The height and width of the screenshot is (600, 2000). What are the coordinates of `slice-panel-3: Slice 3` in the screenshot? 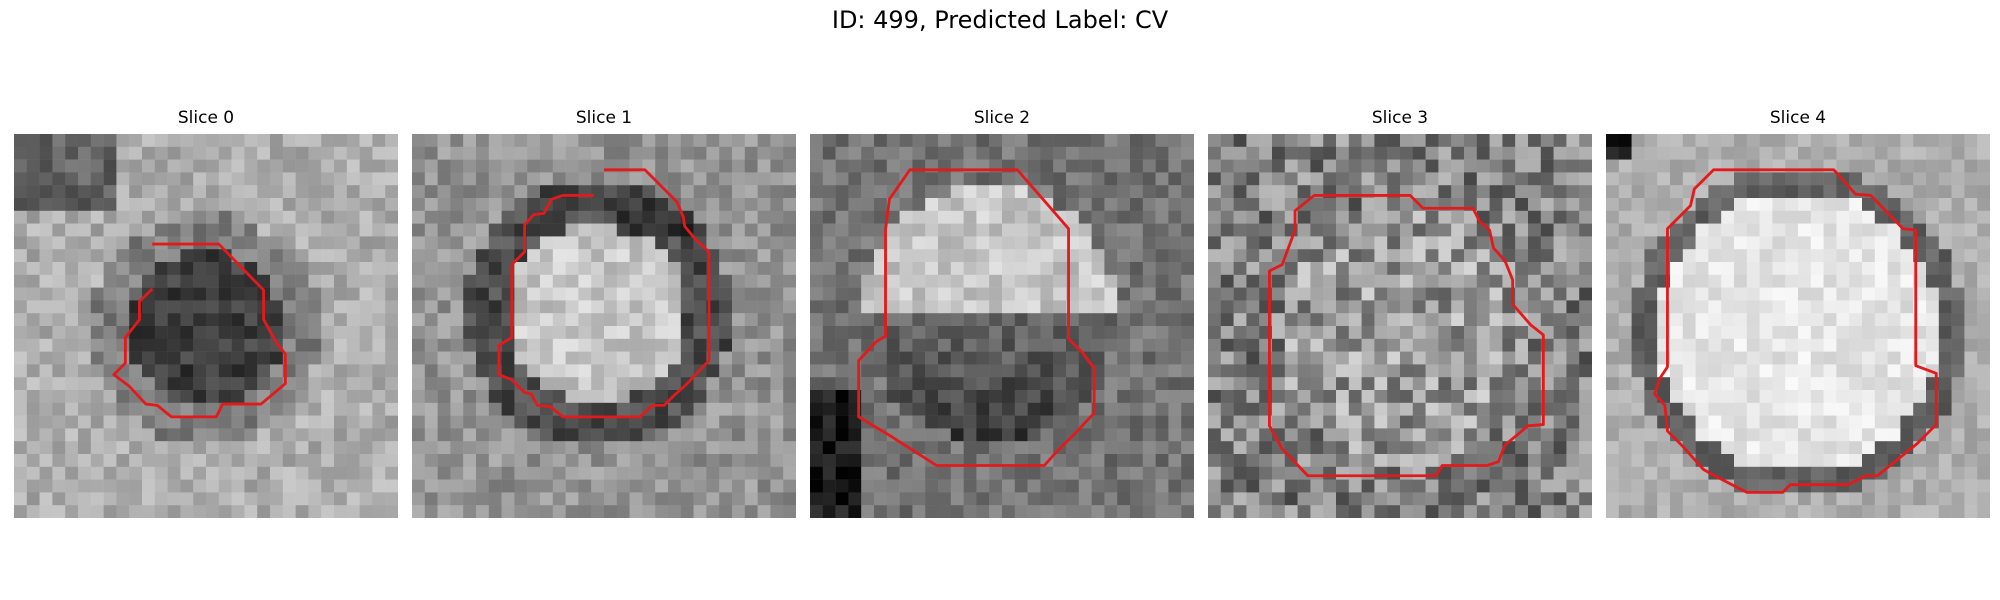 It's located at (1400, 312).